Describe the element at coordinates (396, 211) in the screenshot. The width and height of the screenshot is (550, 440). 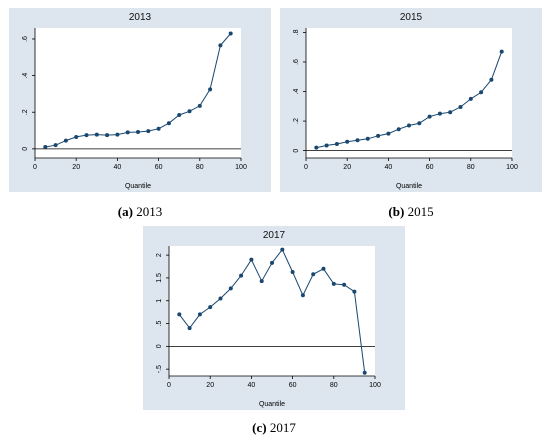
I see `caption-label: (b)` at that location.